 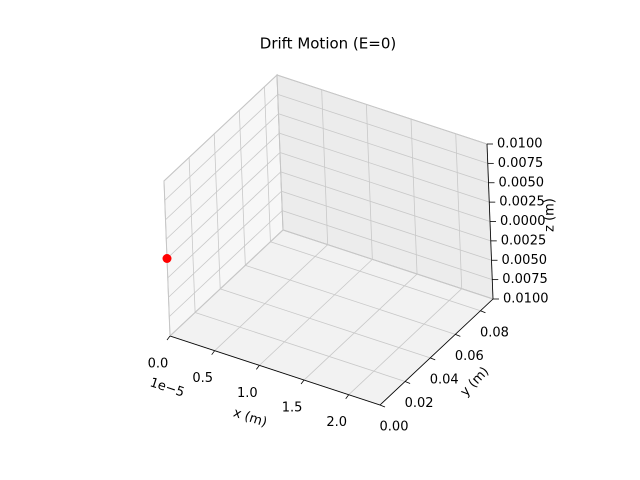 What do you see at coordinates (469, 356) in the screenshot?
I see `y-tick-label: 0.06` at bounding box center [469, 356].